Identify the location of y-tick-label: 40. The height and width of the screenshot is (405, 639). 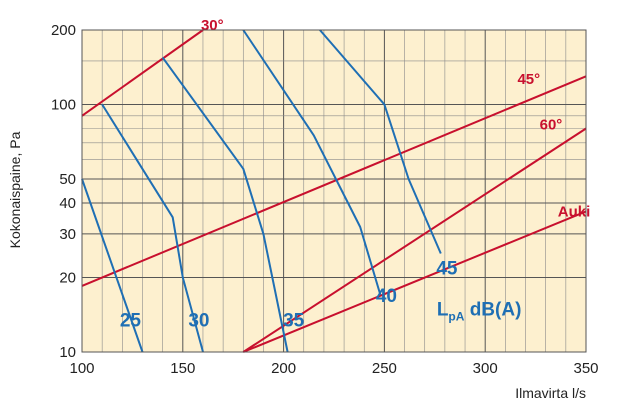
(67, 203).